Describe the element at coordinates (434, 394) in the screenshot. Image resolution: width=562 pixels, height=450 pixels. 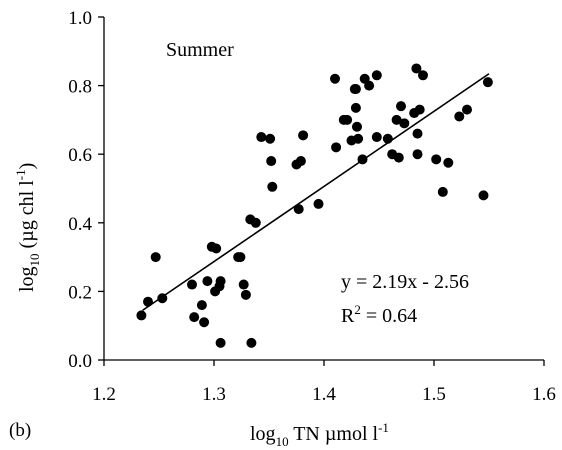
I see `x-tick-label: 1.5` at that location.